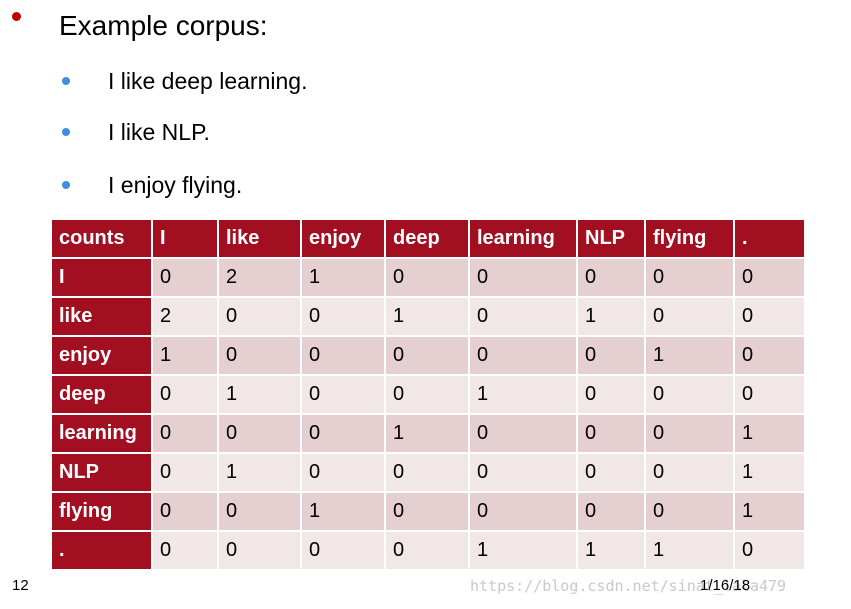 This screenshot has width=851, height=609. I want to click on header-cell: flying, so click(689, 238).